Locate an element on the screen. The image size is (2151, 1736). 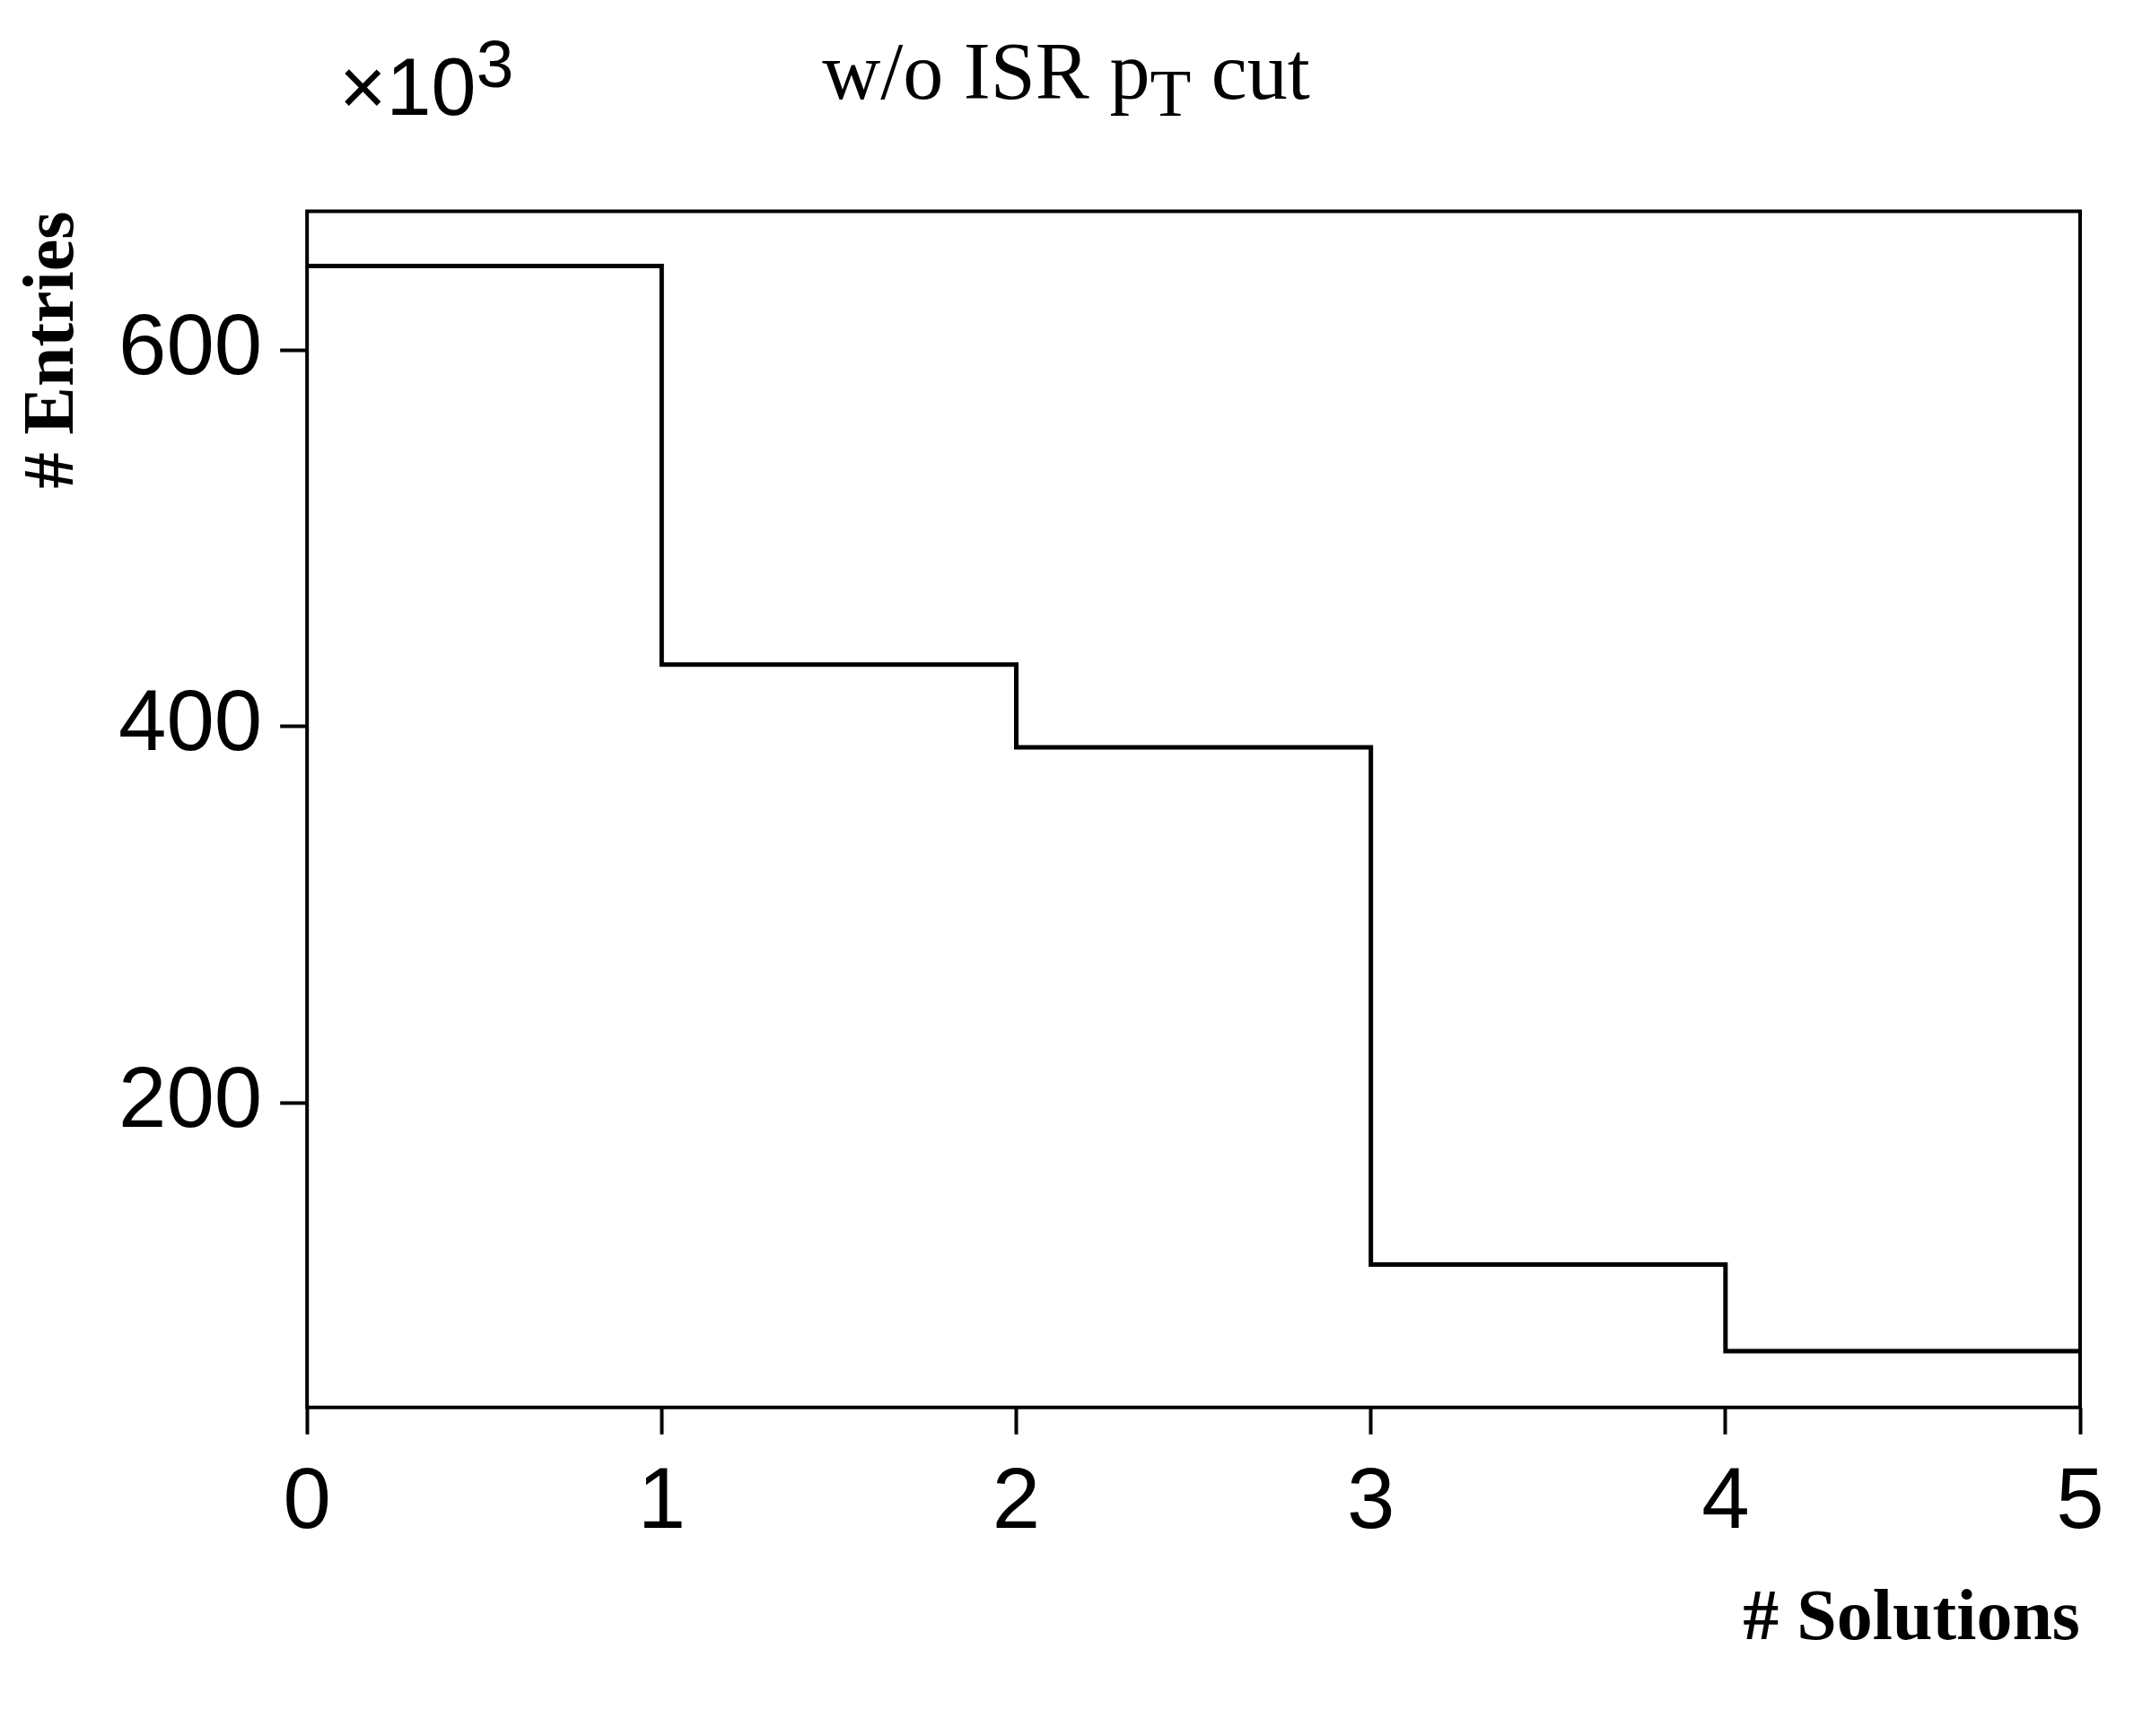
x-tick-label: 4 is located at coordinates (1725, 1498).